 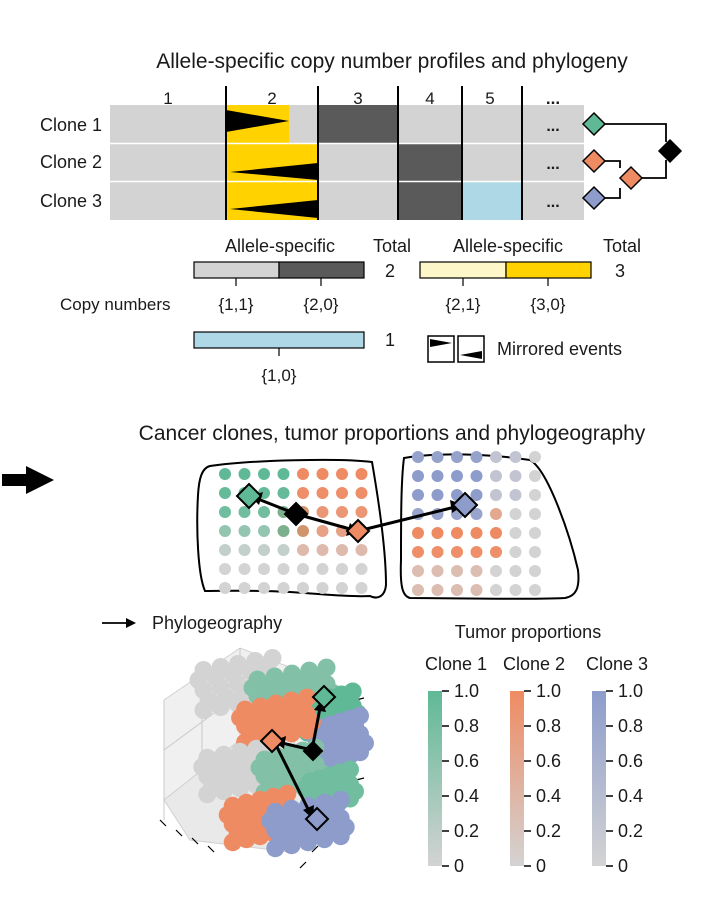 What do you see at coordinates (115, 304) in the screenshot?
I see `legend-copy-numbers: Copy numbers` at bounding box center [115, 304].